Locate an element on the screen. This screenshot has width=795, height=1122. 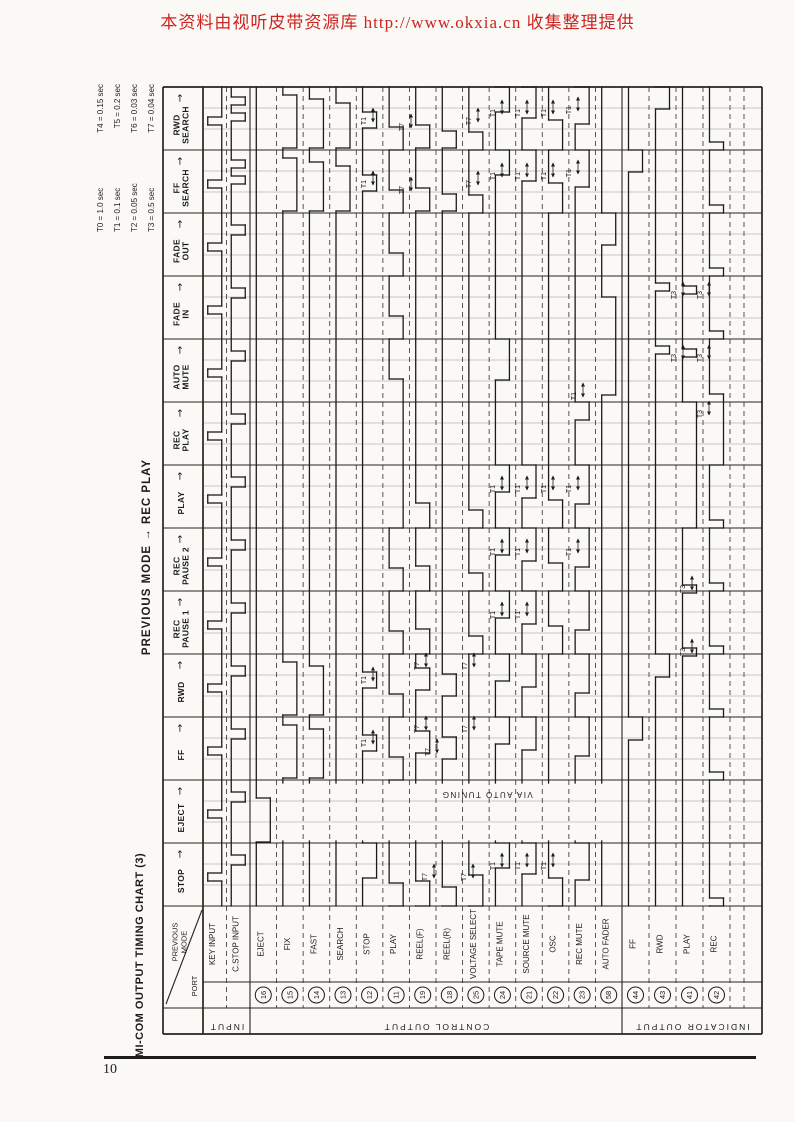
signal-label: REC is located at coordinates (714, 943).